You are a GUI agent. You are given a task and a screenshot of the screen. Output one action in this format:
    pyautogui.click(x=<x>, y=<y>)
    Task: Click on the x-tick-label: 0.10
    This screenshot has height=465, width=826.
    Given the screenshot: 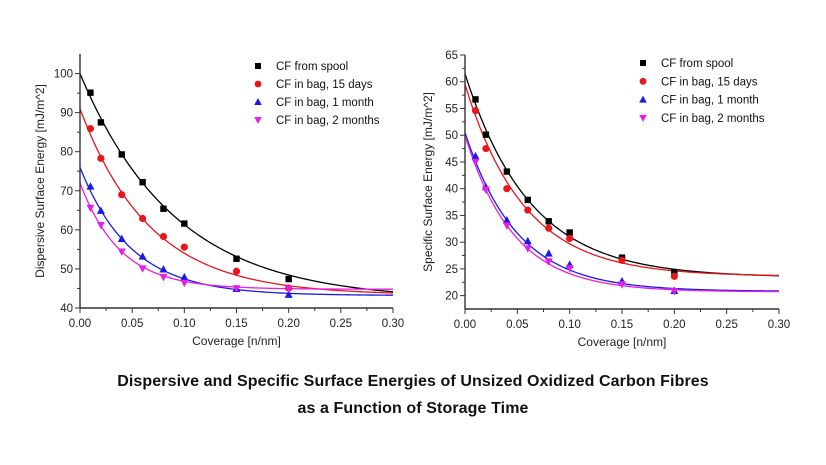 What is the action you would take?
    pyautogui.click(x=184, y=324)
    